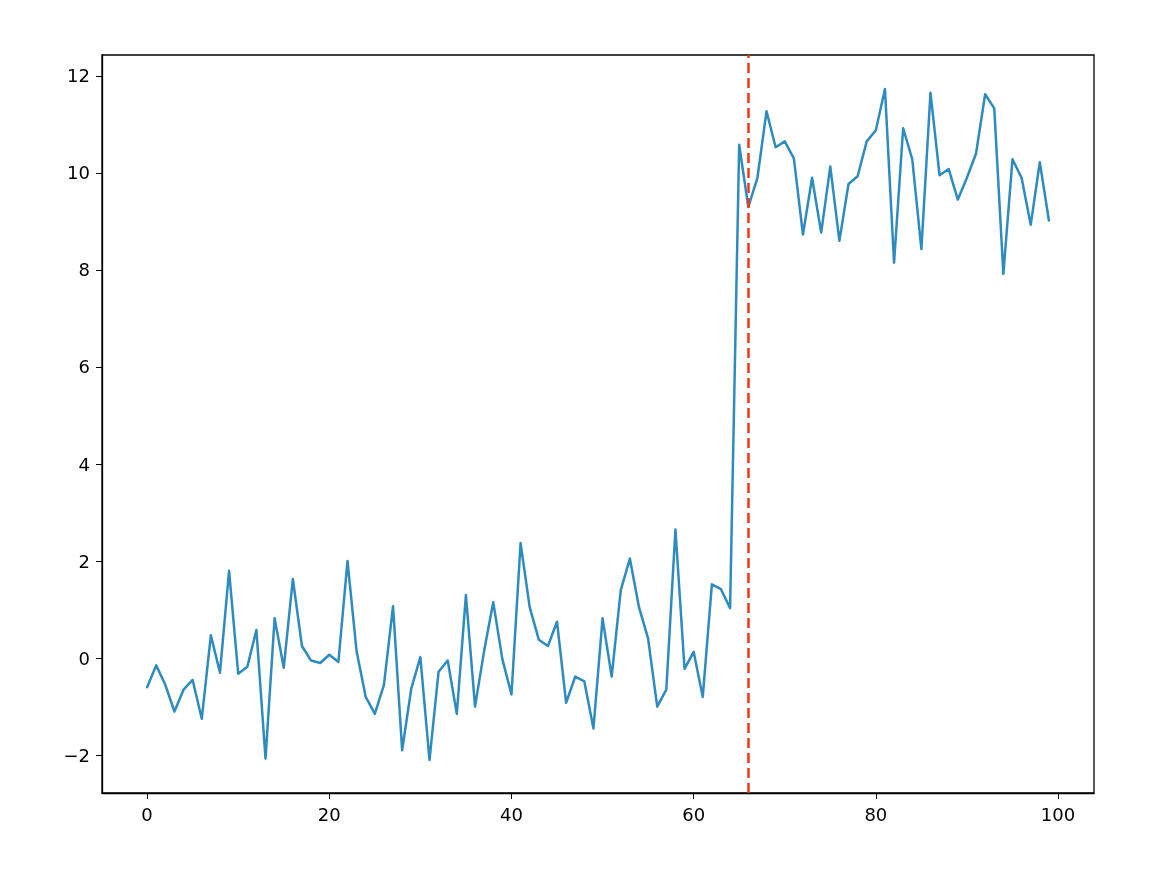 The image size is (1152, 874). I want to click on x-tick-label: 100, so click(1058, 814).